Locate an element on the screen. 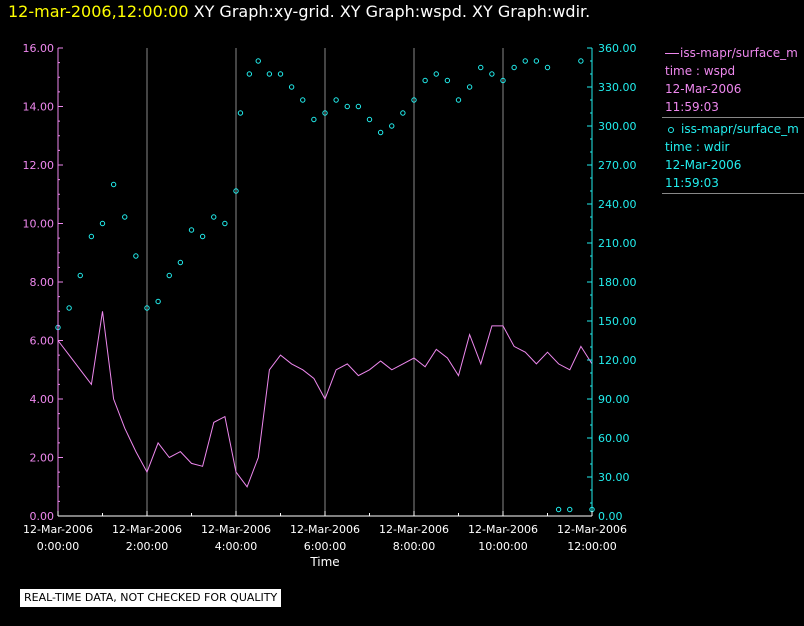  x-tick-label-time-5: 10:00:00 is located at coordinates (502, 546).